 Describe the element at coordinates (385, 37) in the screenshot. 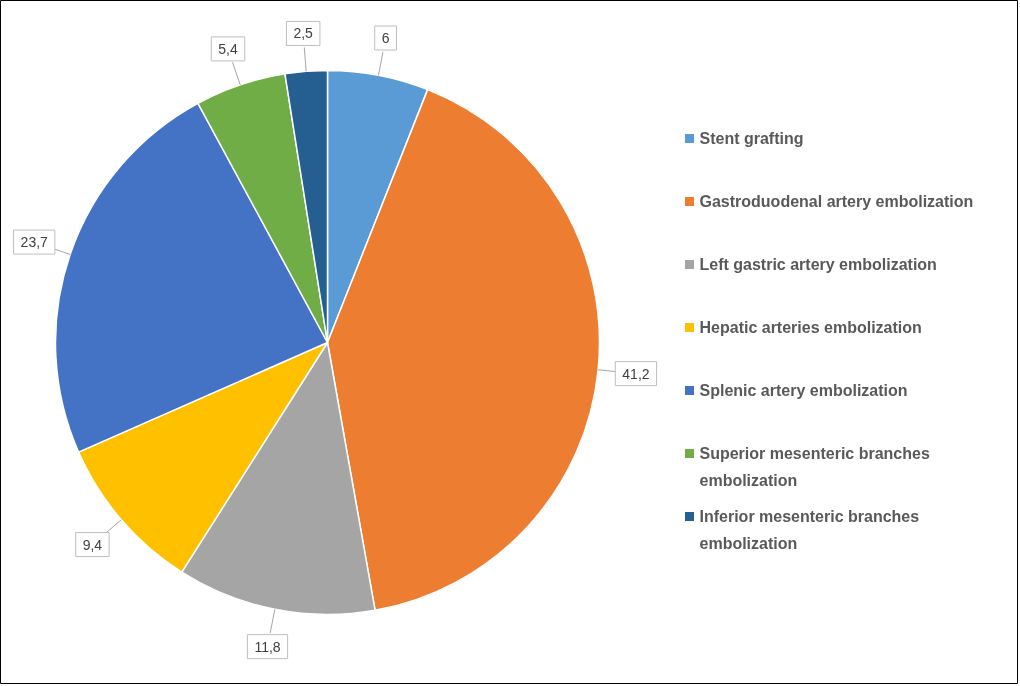

I see `data-label: 6` at that location.